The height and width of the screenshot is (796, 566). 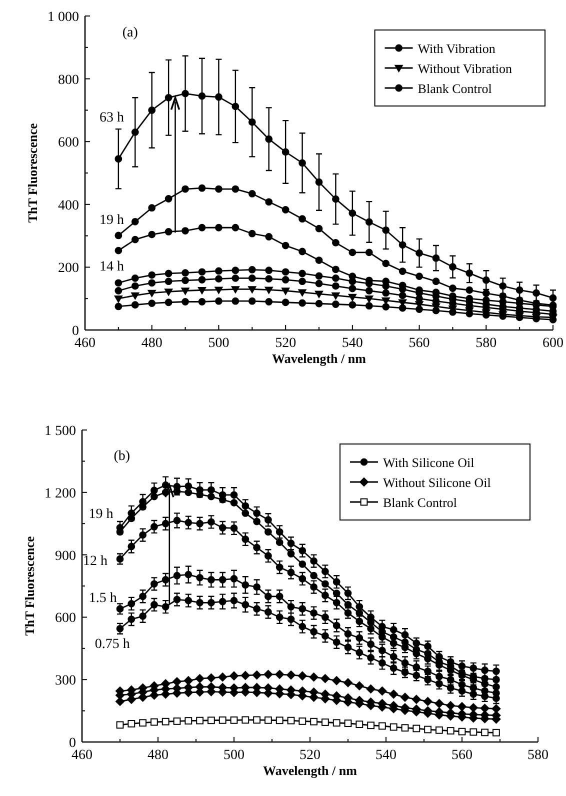 What do you see at coordinates (130, 33) in the screenshot?
I see `annotation: (a)` at bounding box center [130, 33].